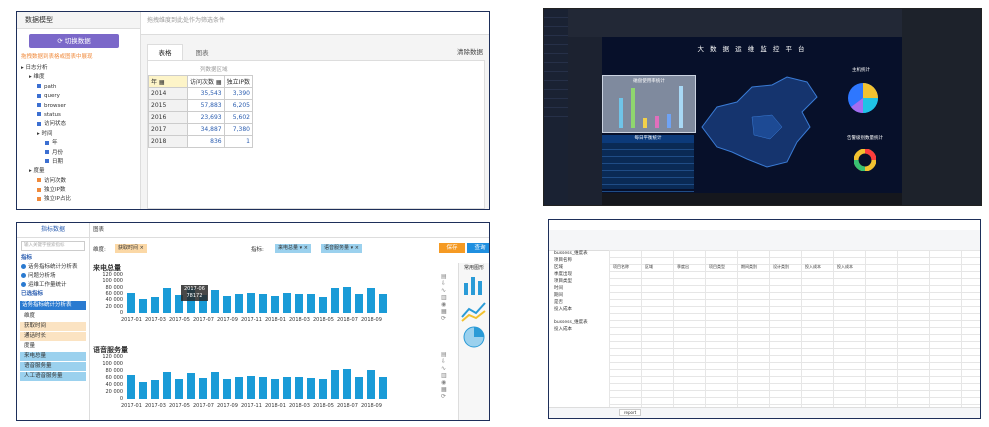  What do you see at coordinates (46, 199) in the screenshot?
I see `tree-item: 独立IP占比` at bounding box center [46, 199].